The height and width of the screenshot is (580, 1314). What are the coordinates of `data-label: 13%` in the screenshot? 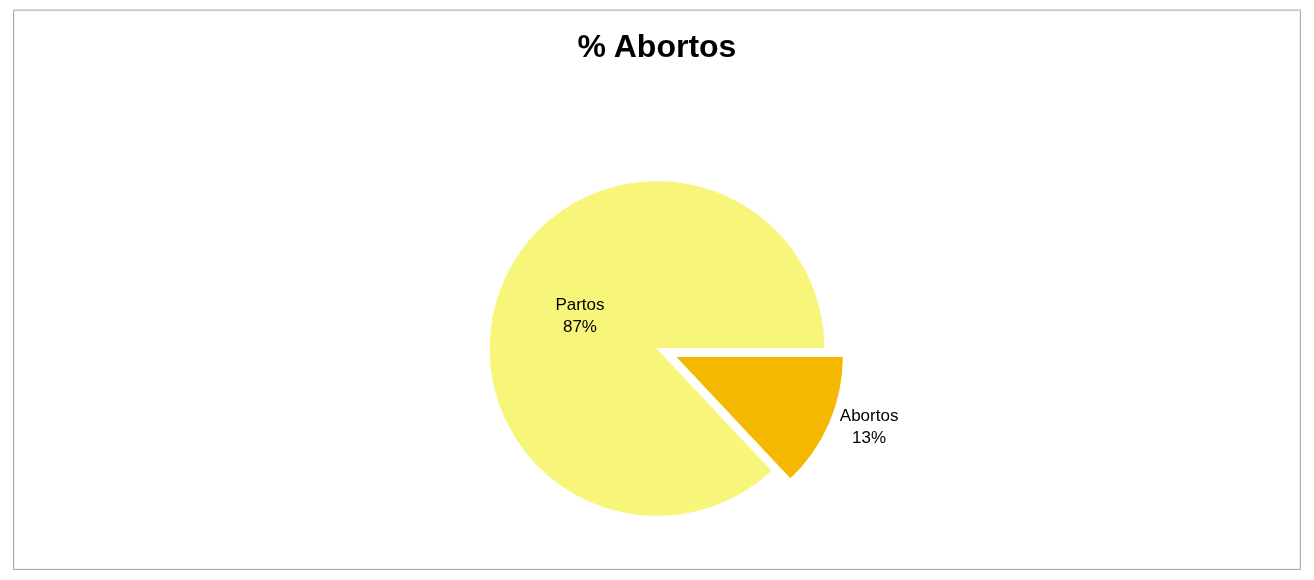 It's located at (869, 437).